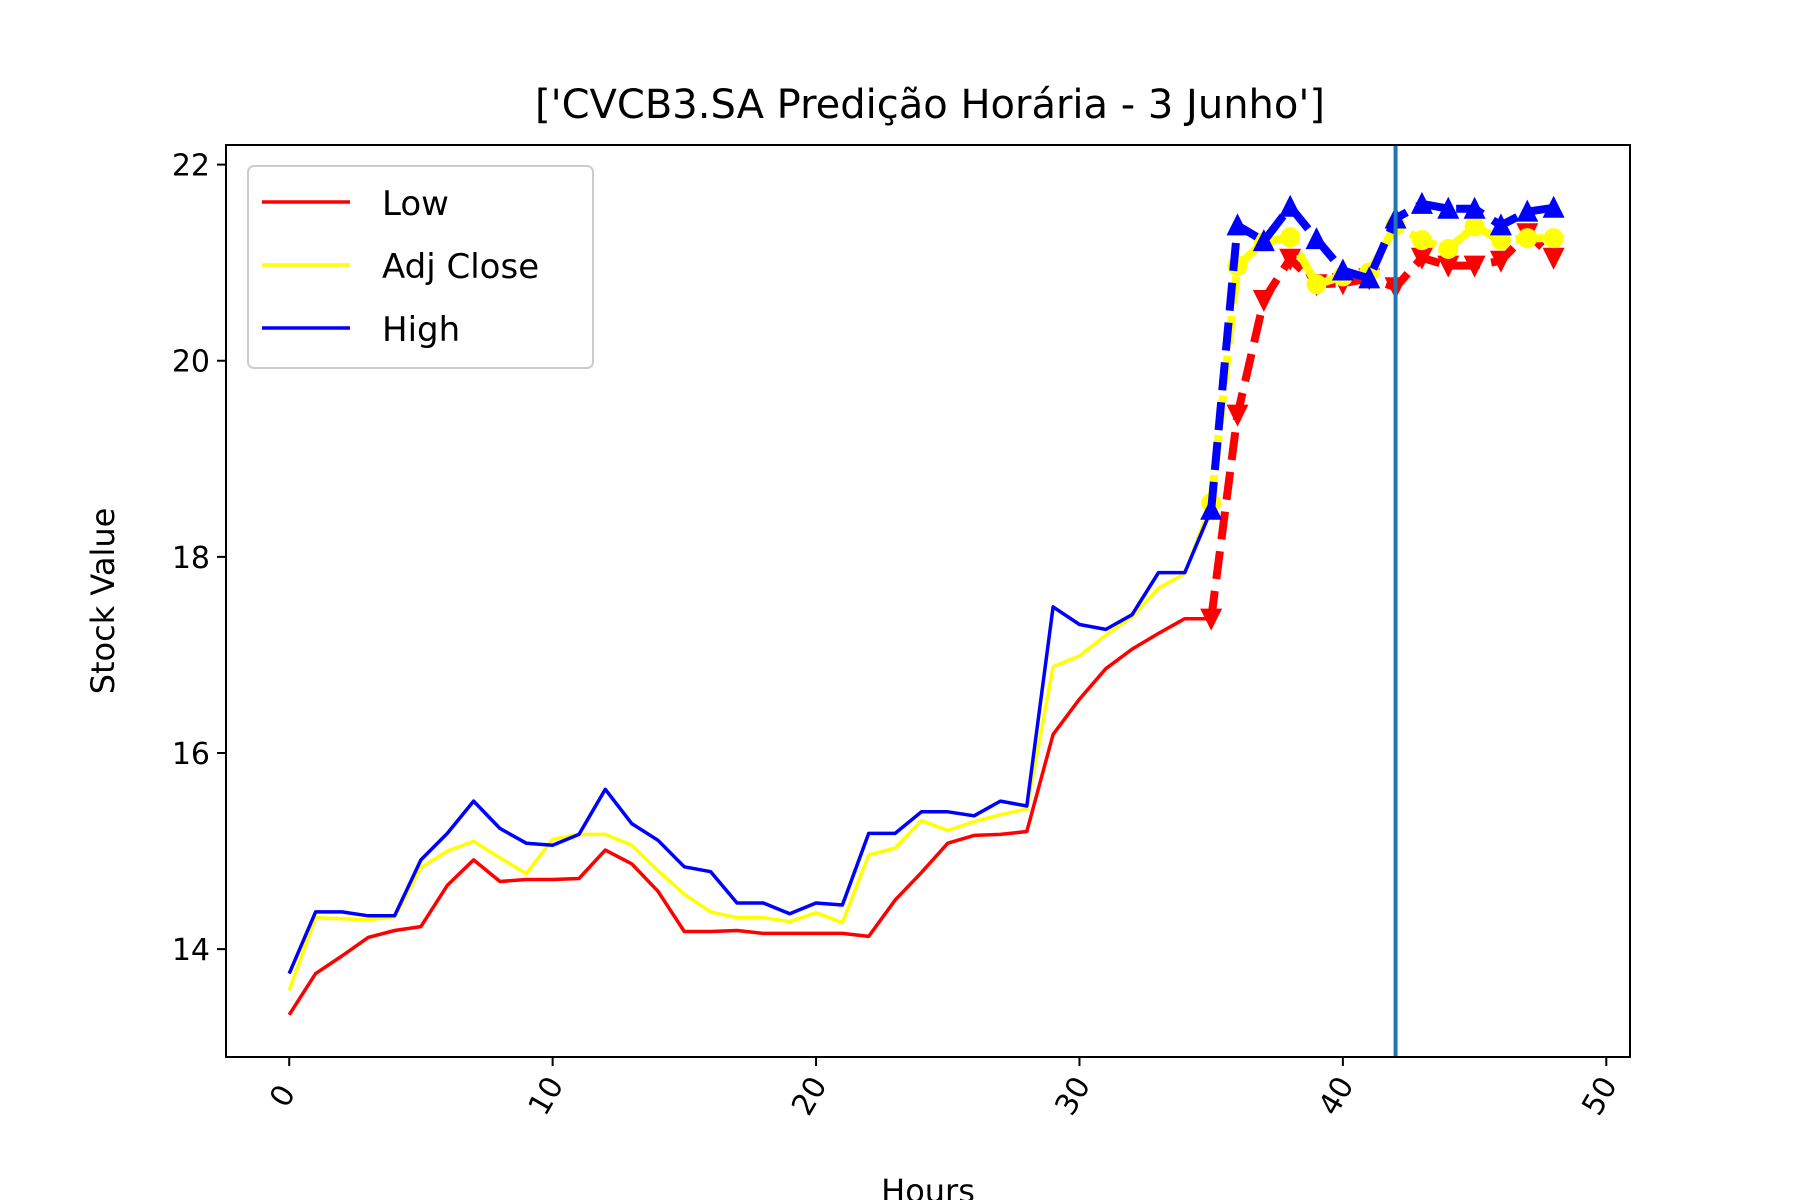 The height and width of the screenshot is (1200, 1800). I want to click on x-axis-label: Hours, so click(928, 1186).